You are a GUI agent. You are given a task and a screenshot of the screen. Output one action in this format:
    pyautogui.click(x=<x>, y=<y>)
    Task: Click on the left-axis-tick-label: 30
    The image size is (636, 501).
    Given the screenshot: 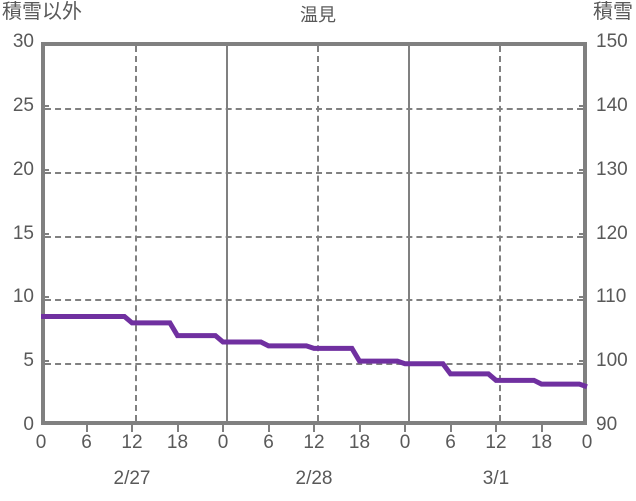 What is the action you would take?
    pyautogui.click(x=23, y=41)
    